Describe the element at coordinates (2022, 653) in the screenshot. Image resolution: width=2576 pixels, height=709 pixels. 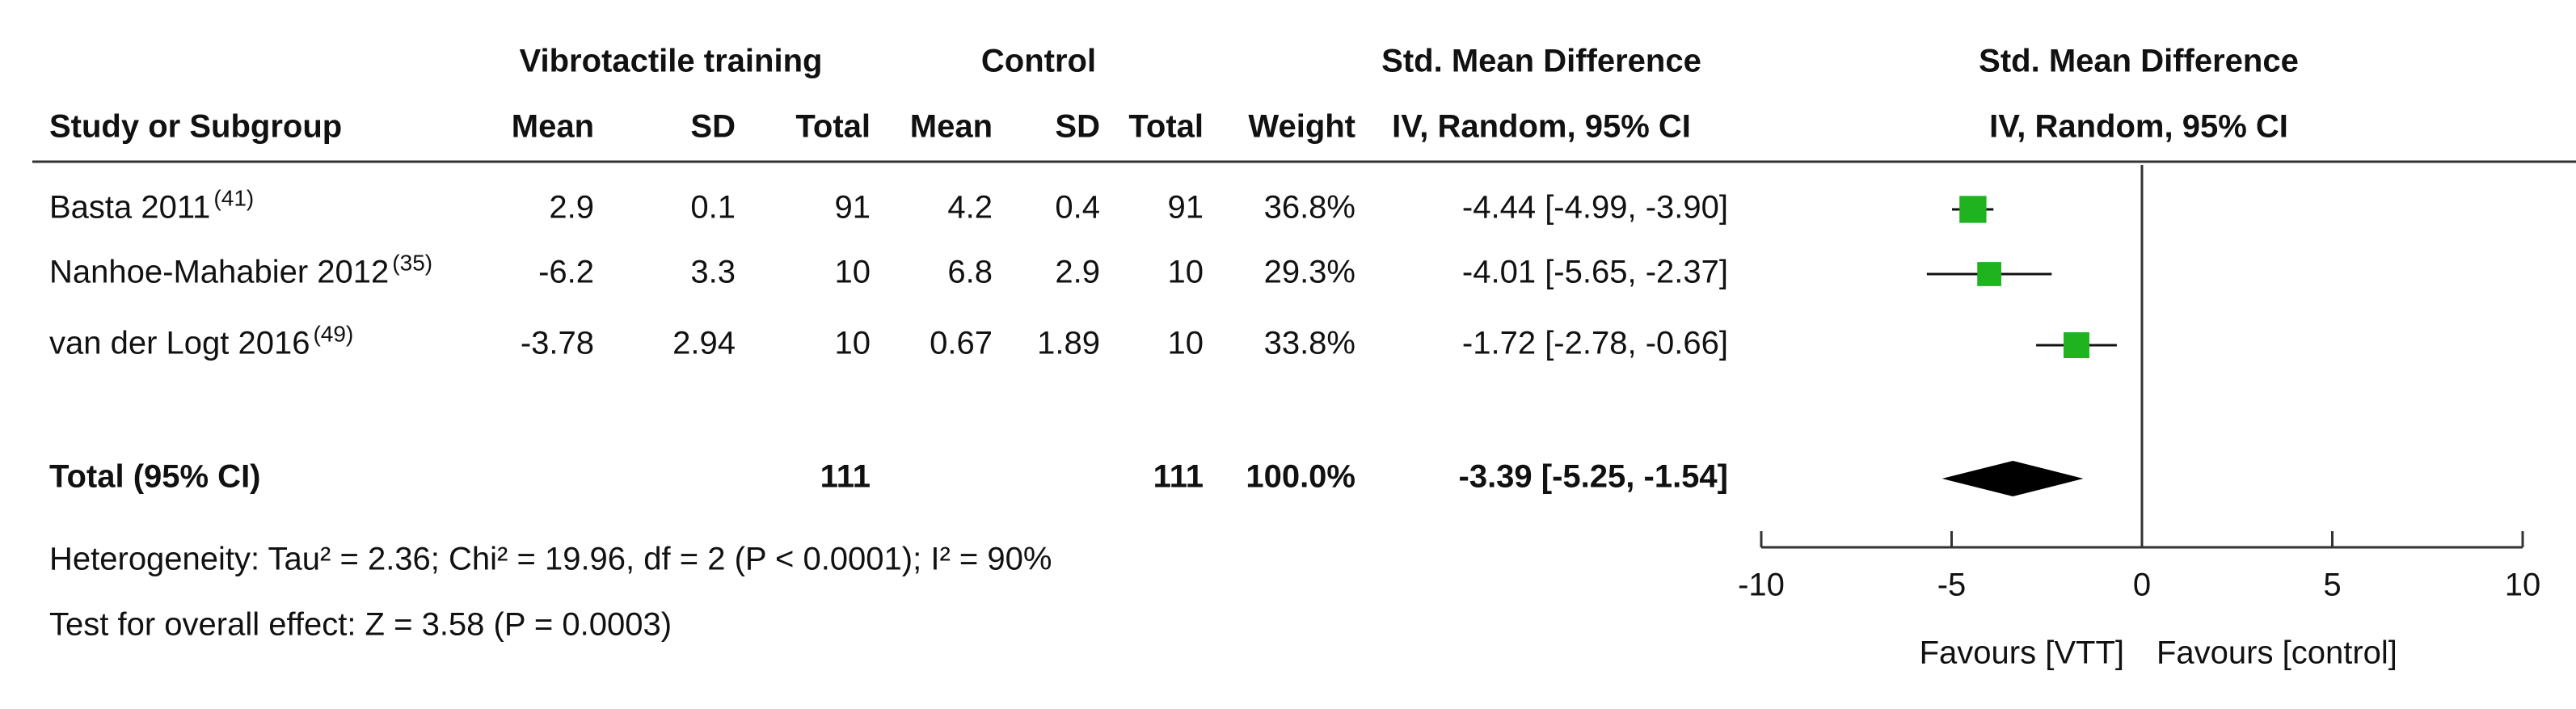
I see `favours-left: Favours [VTT]` at that location.